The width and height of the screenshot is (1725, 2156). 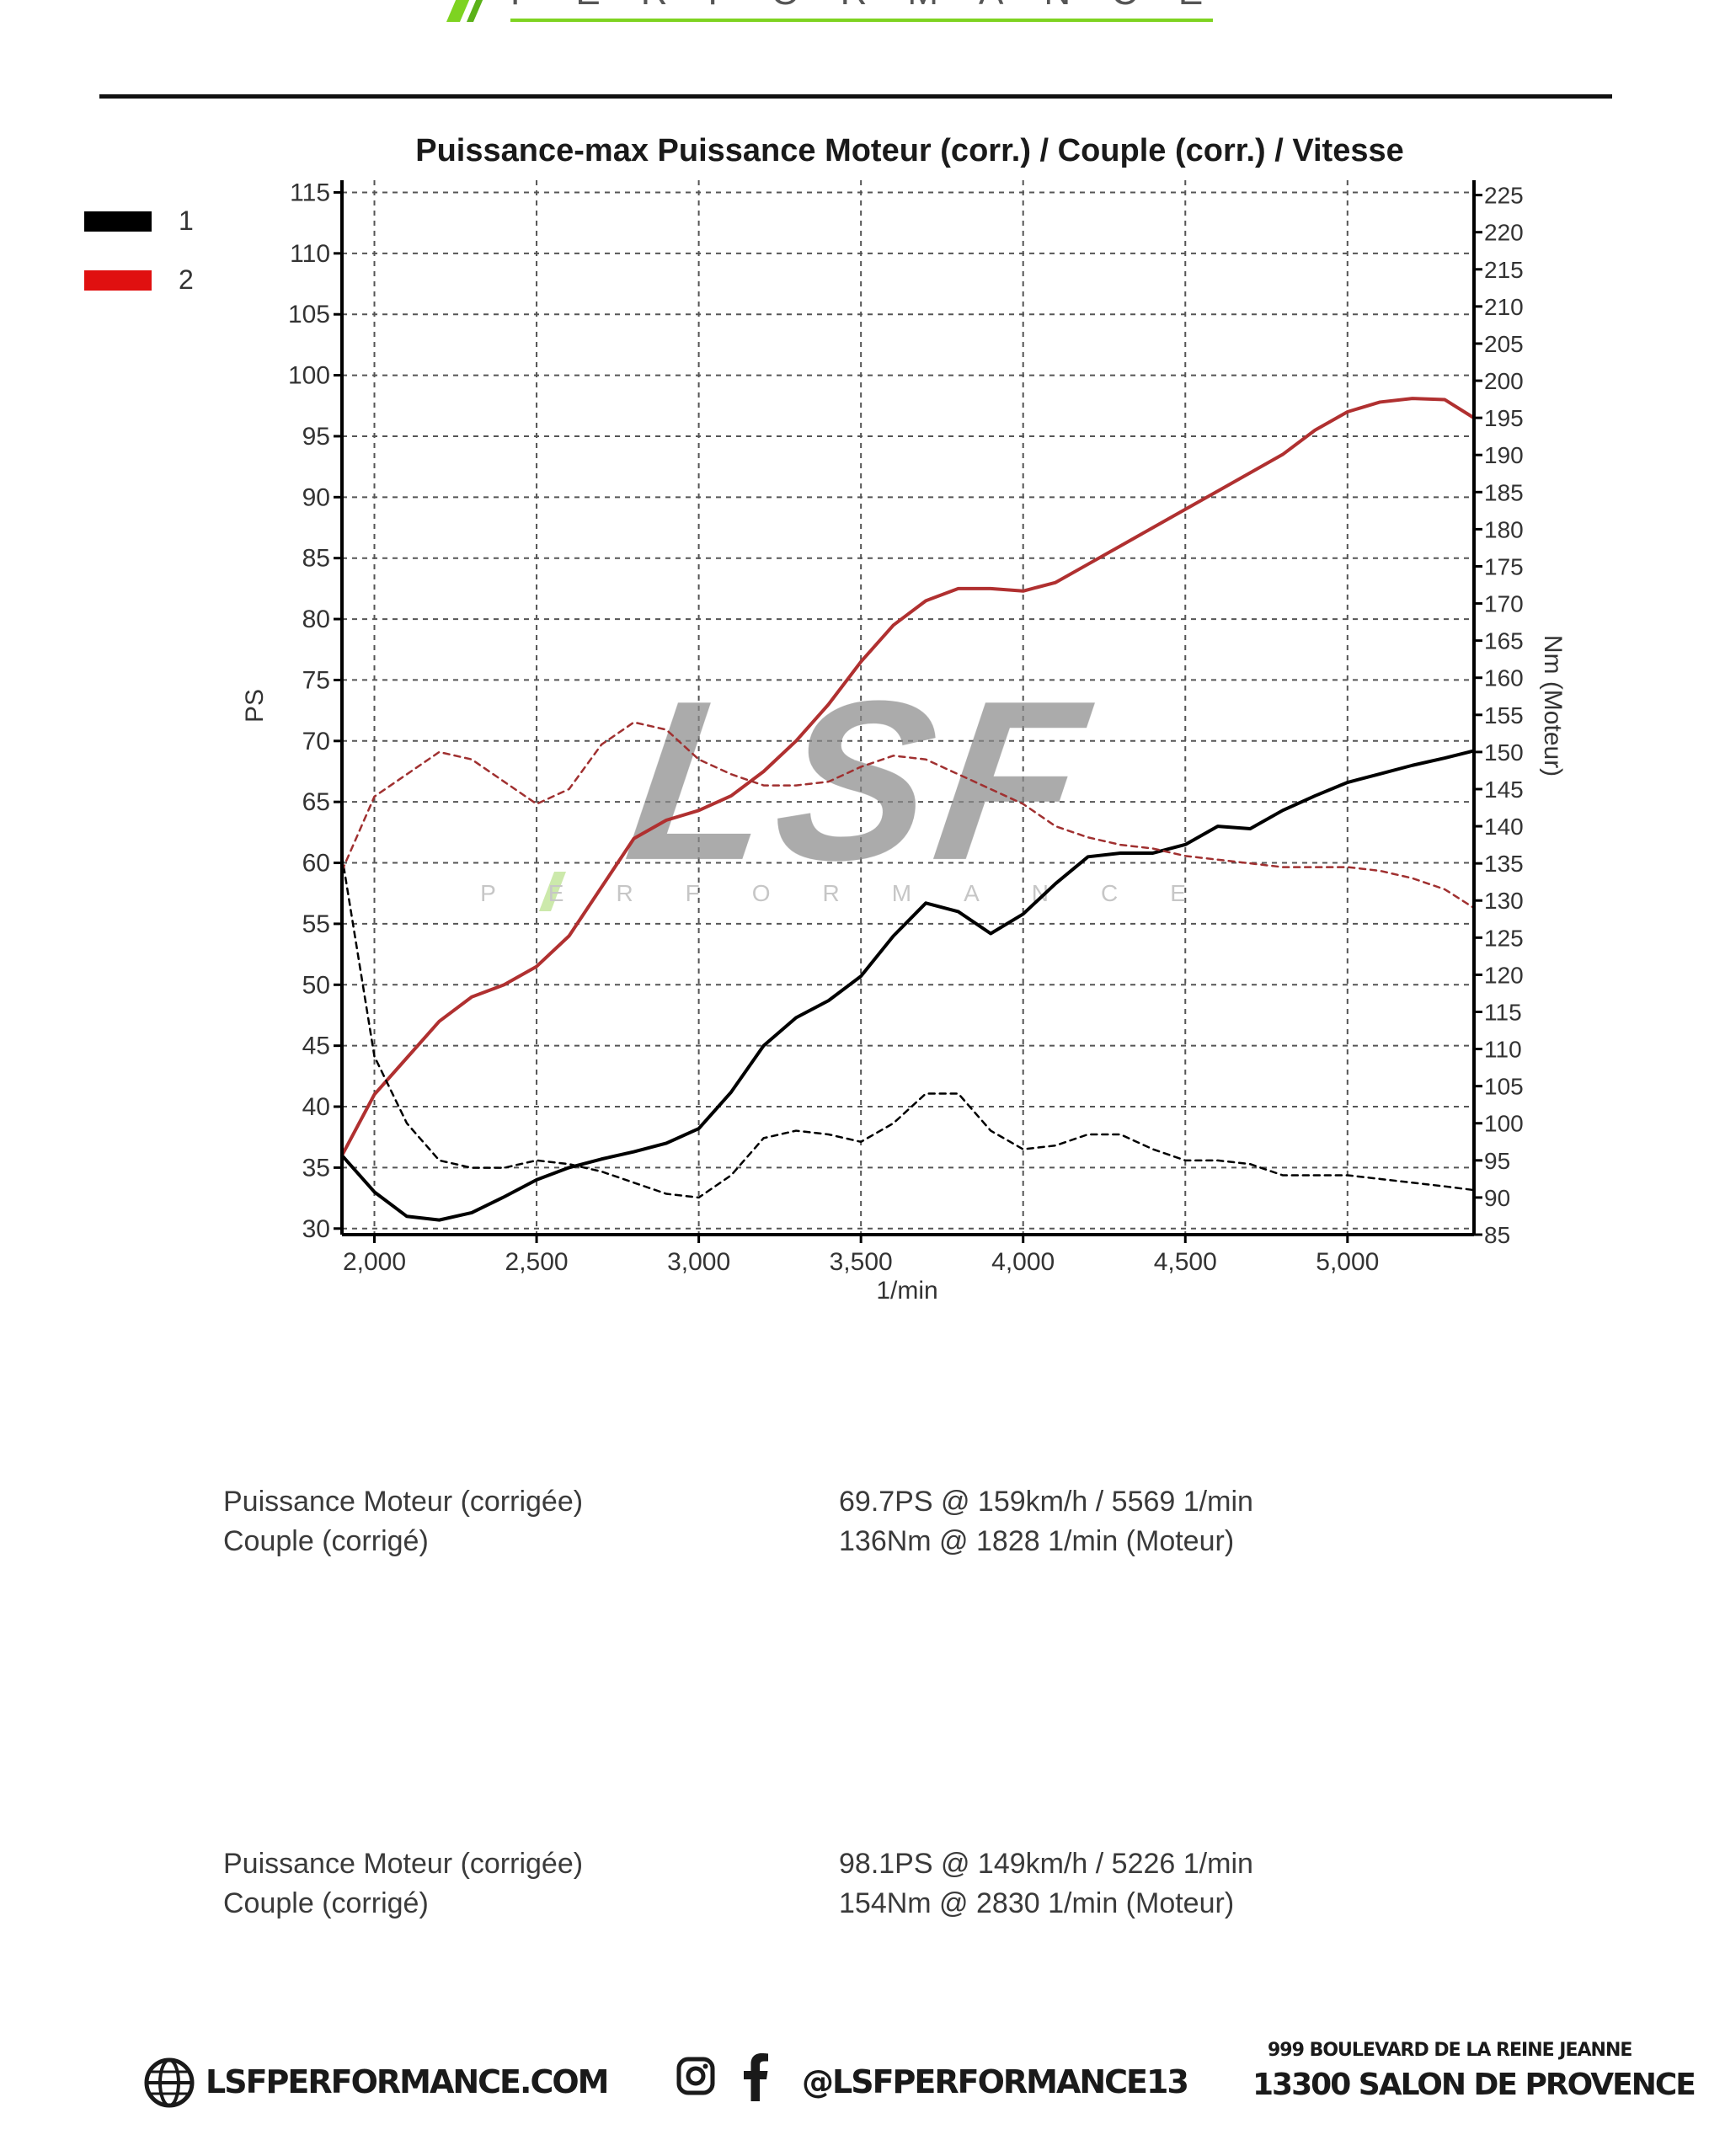 I want to click on summary-2-power-value: 98.1PS @ 149km/h / 5226 1/min, so click(x=1046, y=1864).